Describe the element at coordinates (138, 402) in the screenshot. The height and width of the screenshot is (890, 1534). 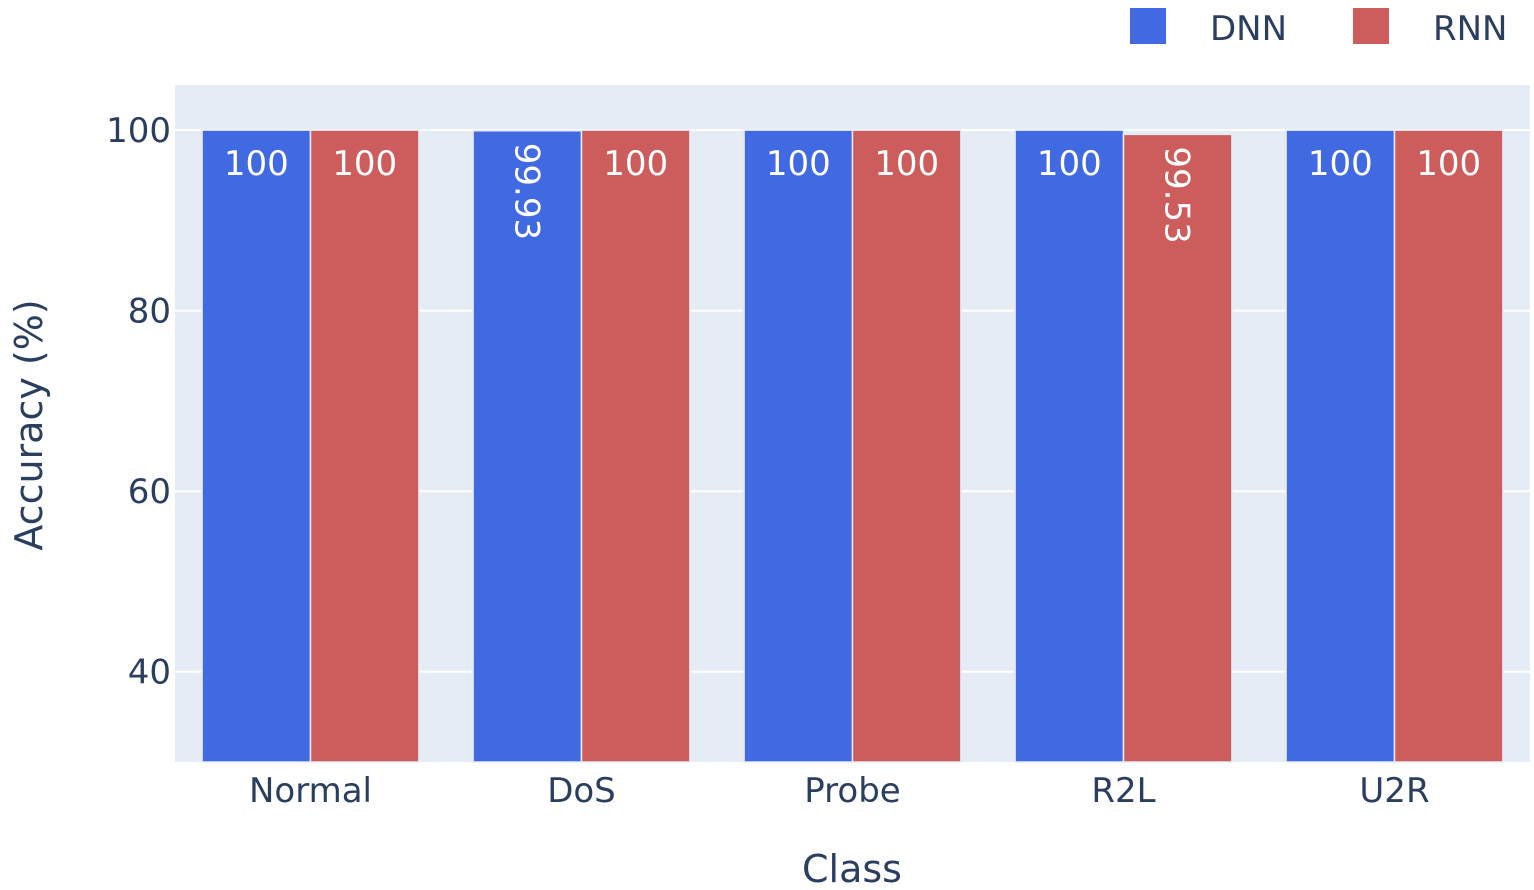
I see `y-axis-ticks: 40 60 80 100` at that location.